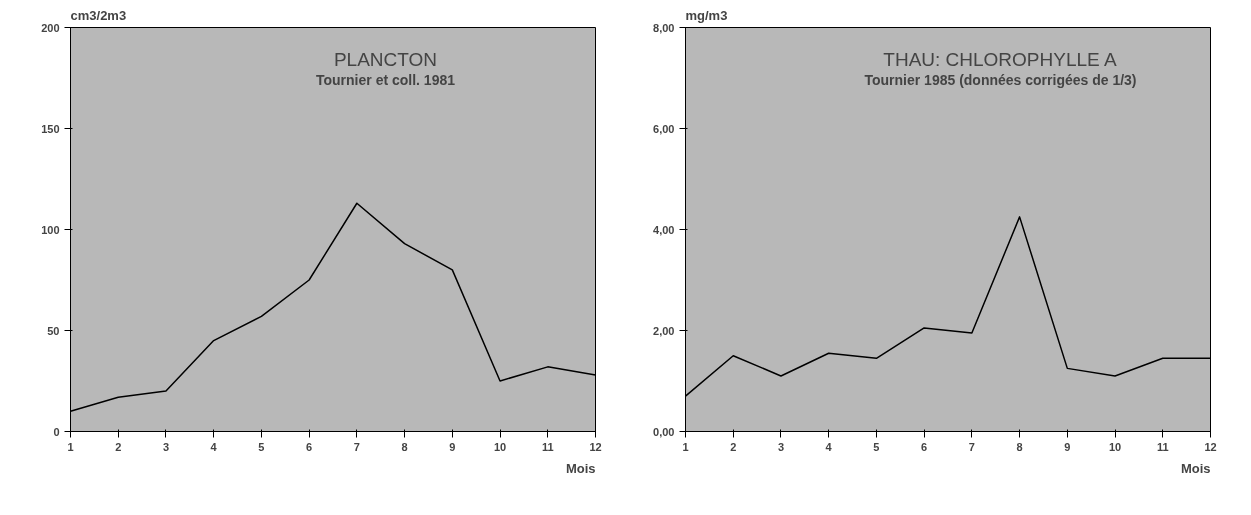 This screenshot has width=1251, height=515. Describe the element at coordinates (1000, 80) in the screenshot. I see `text: Tournier 1985 (données corrigées de 1/3)` at that location.